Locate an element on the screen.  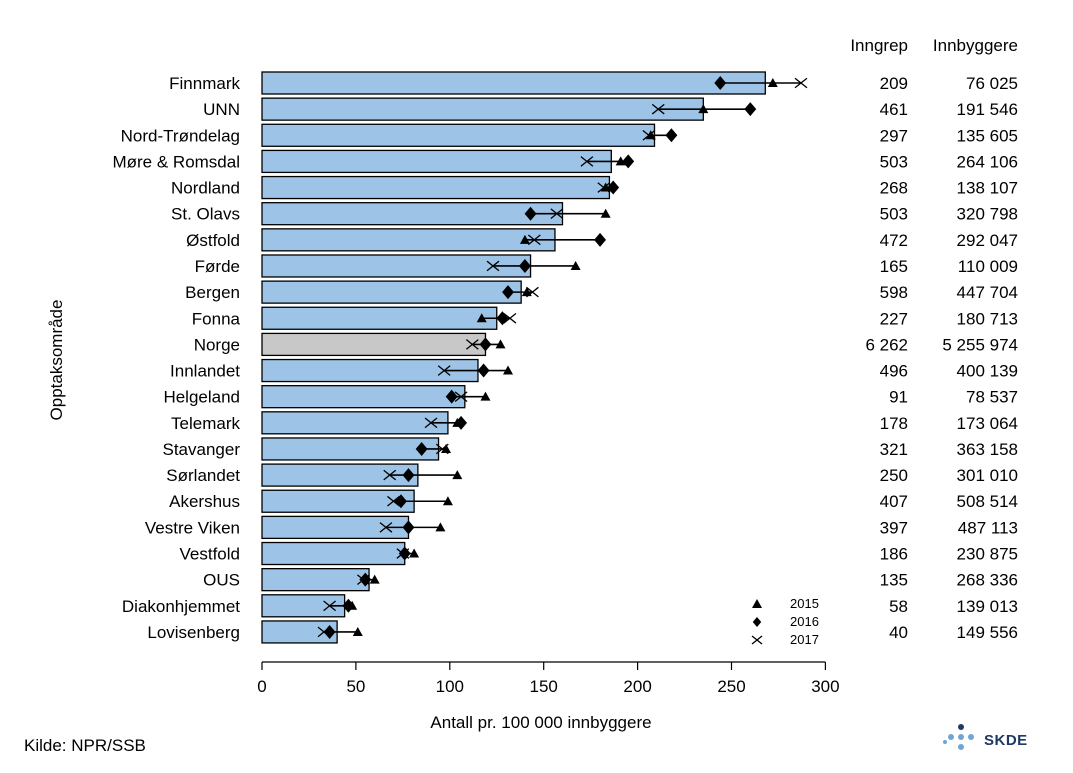
marker-2017-11-b is located at coordinates (444, 370).